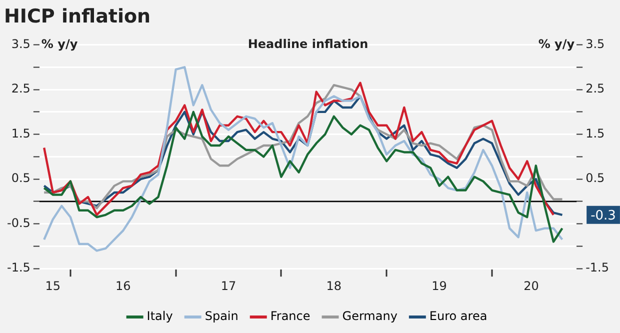 This screenshot has width=620, height=333. What do you see at coordinates (20, 43) in the screenshot?
I see `y-tick-label: 3.5` at bounding box center [20, 43].